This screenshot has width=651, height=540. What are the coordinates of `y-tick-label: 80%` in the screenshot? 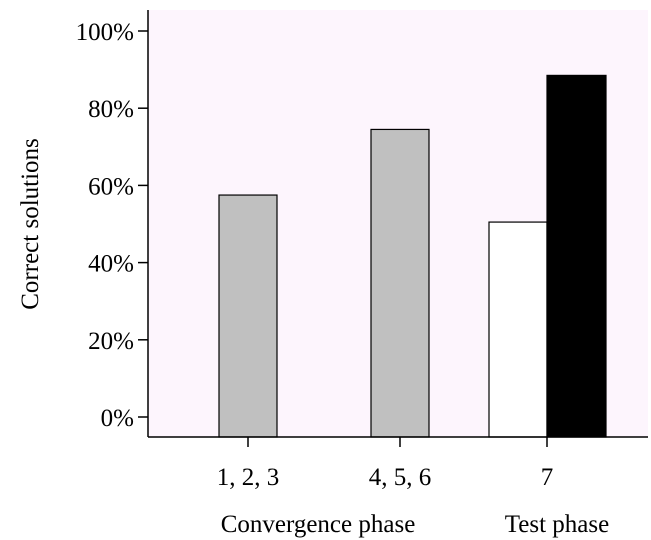 It's located at (111, 109).